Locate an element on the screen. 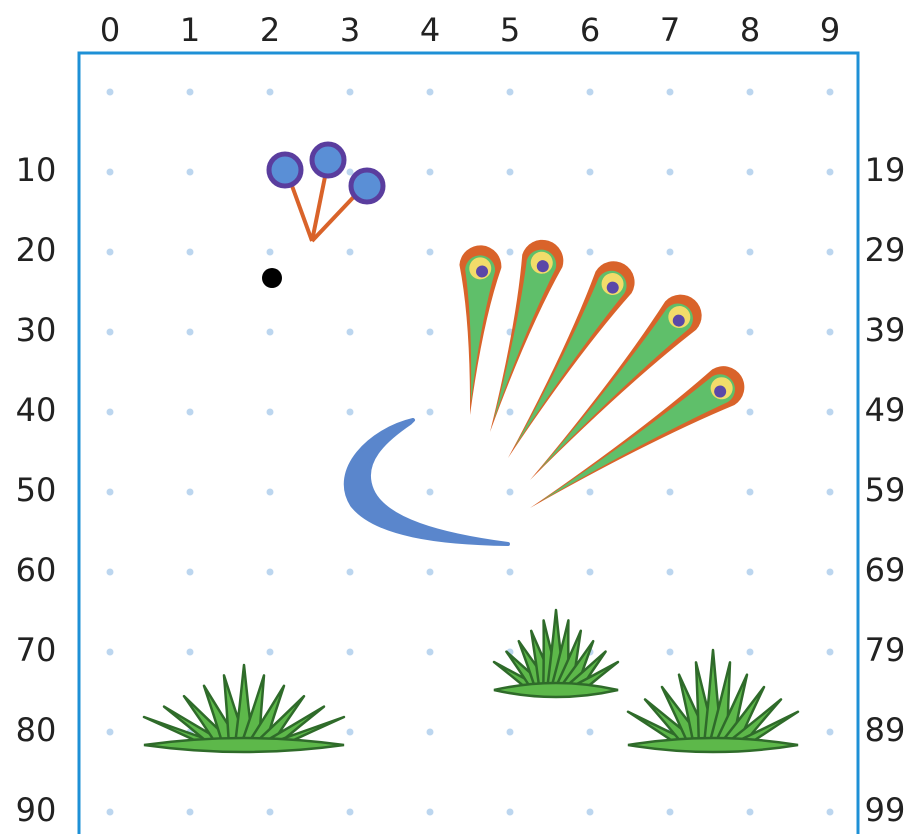 This screenshot has width=913, height=838. column-label: 2 is located at coordinates (270, 30).